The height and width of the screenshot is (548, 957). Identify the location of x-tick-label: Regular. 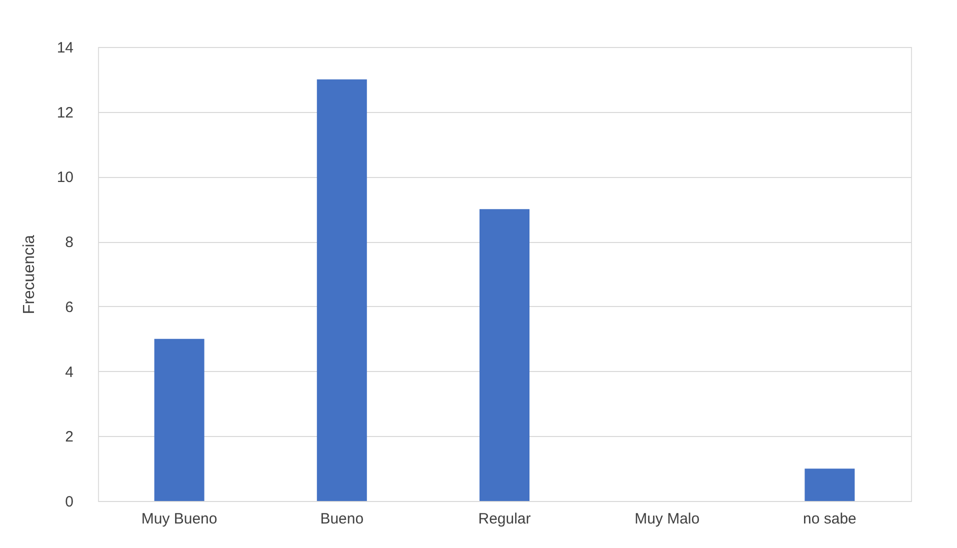
(504, 519).